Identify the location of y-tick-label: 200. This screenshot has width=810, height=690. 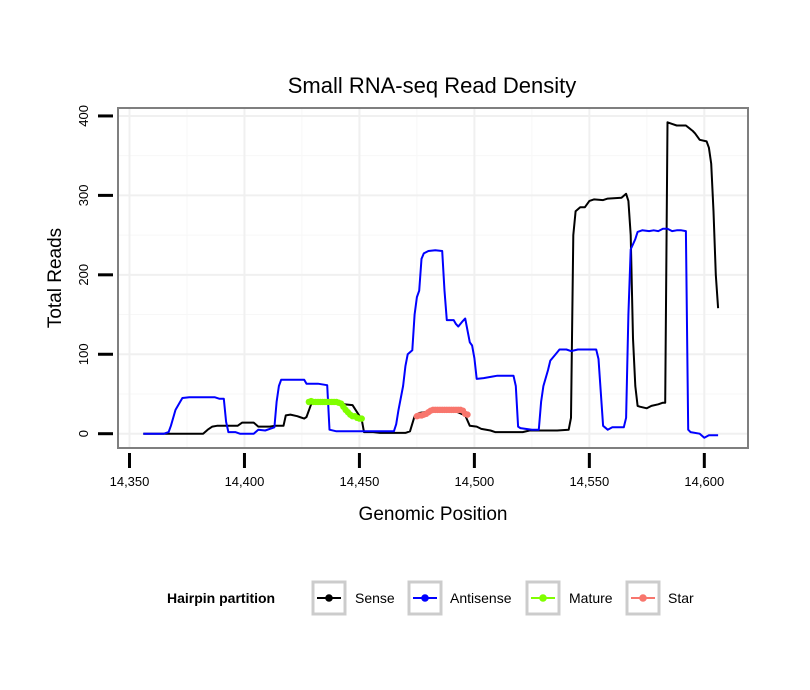
(83, 275).